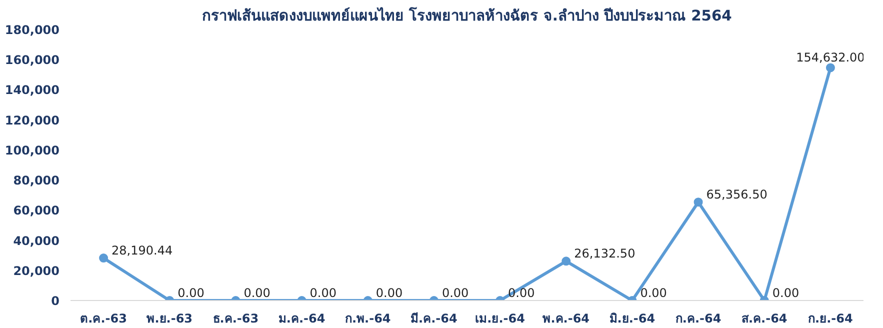  Describe the element at coordinates (36, 181) in the screenshot. I see `y-tick-label: 80,000` at that location.